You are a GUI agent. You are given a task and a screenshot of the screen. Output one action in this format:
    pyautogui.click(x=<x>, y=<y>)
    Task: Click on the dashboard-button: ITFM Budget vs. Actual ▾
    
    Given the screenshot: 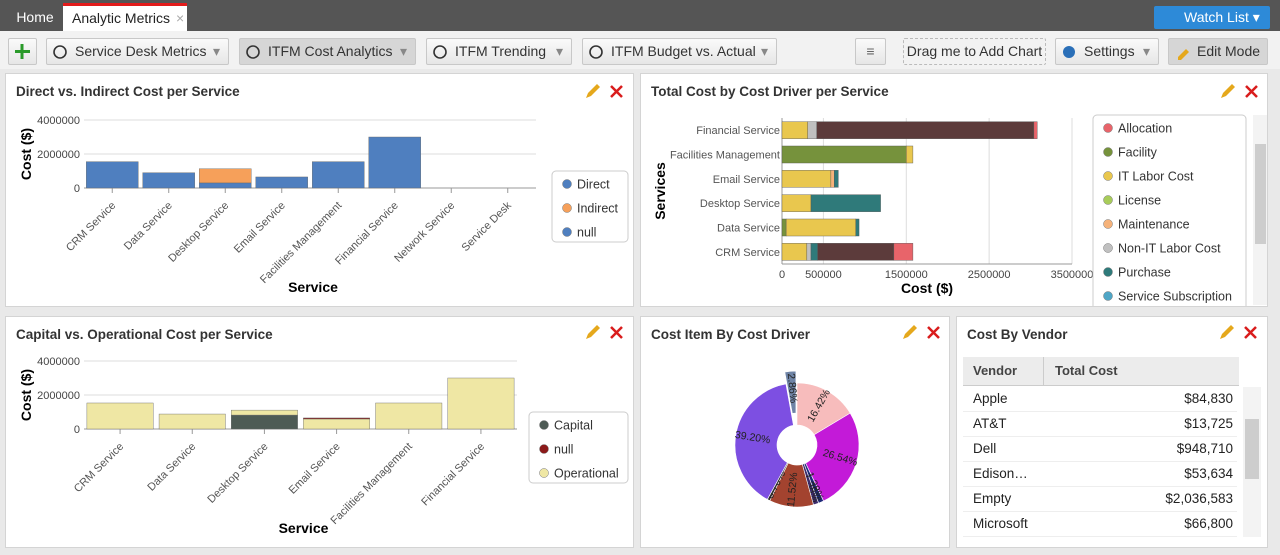 What is the action you would take?
    pyautogui.click(x=679, y=51)
    